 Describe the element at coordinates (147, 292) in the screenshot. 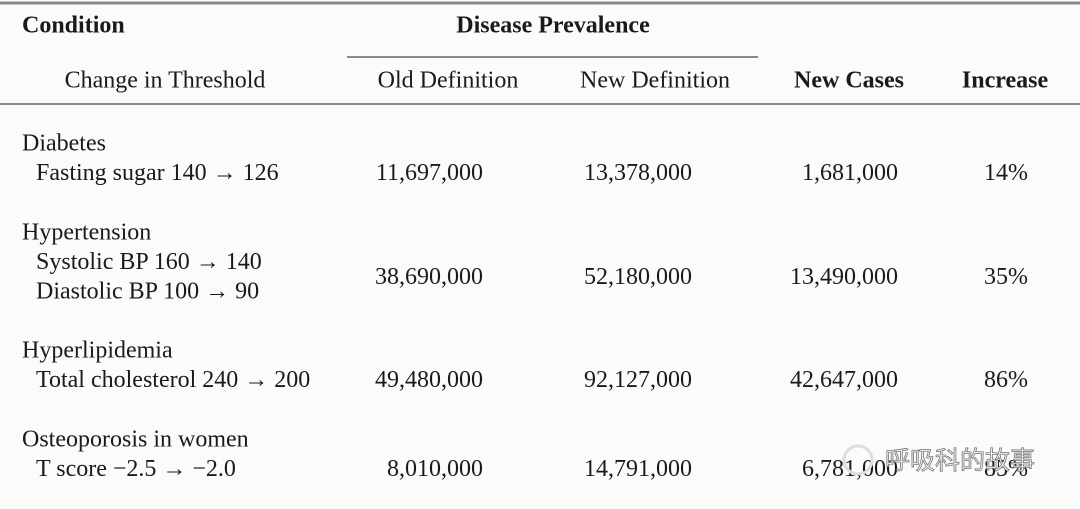

I see `threshold-cell: Diastolic BP 100 → 90` at that location.